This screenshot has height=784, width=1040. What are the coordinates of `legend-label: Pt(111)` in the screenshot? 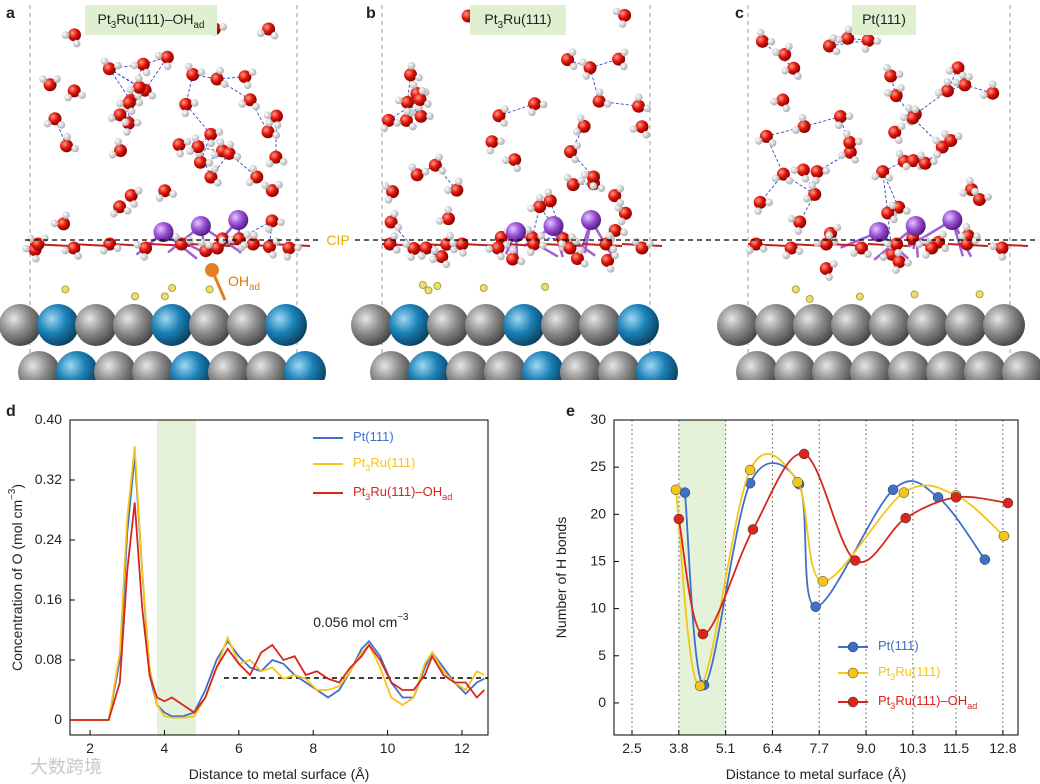 It's located at (898, 645).